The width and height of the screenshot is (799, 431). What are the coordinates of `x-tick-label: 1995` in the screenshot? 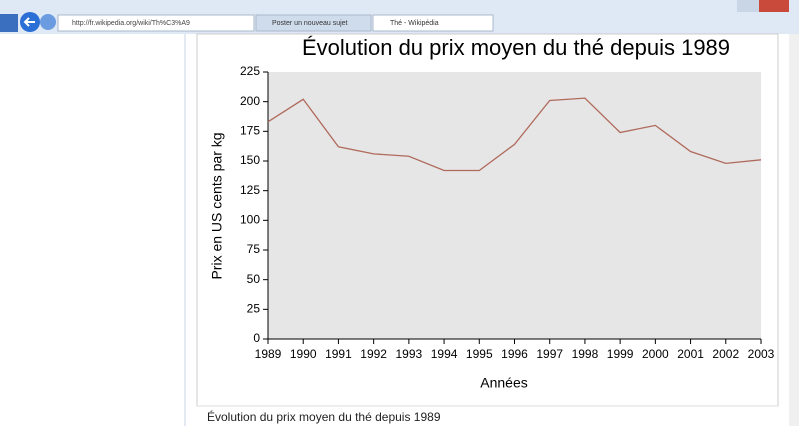 It's located at (479, 354).